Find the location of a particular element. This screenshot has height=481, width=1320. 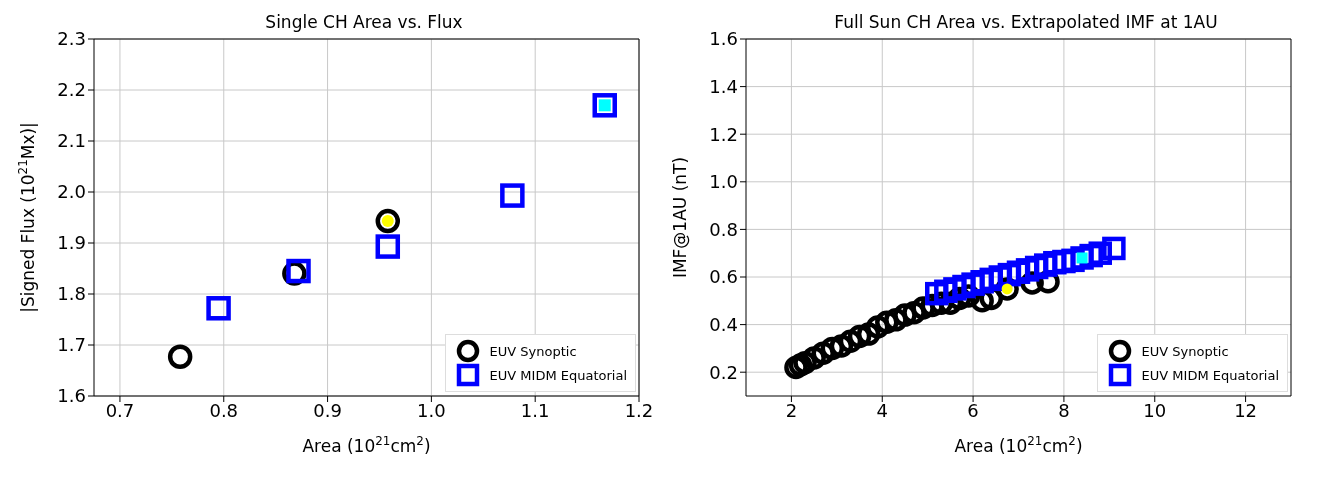

y-tick-label: 1.8 is located at coordinates (71, 294).